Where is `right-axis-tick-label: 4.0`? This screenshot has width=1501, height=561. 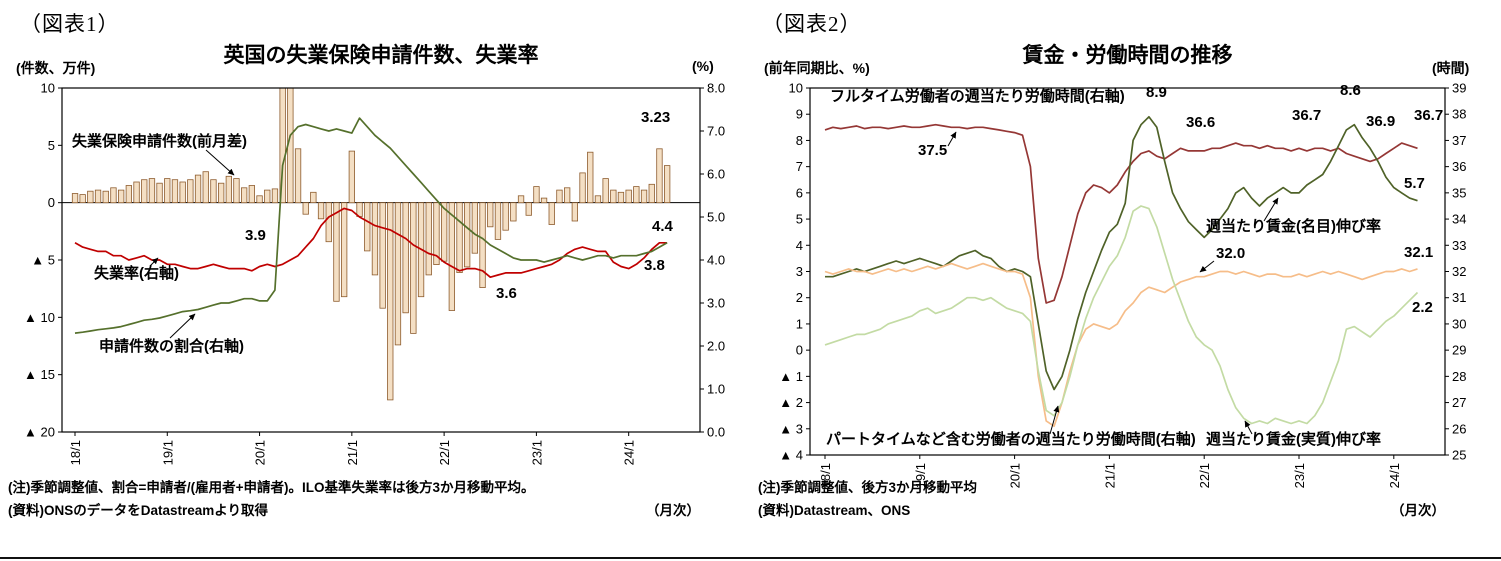 right-axis-tick-label: 4.0 is located at coordinates (716, 260).